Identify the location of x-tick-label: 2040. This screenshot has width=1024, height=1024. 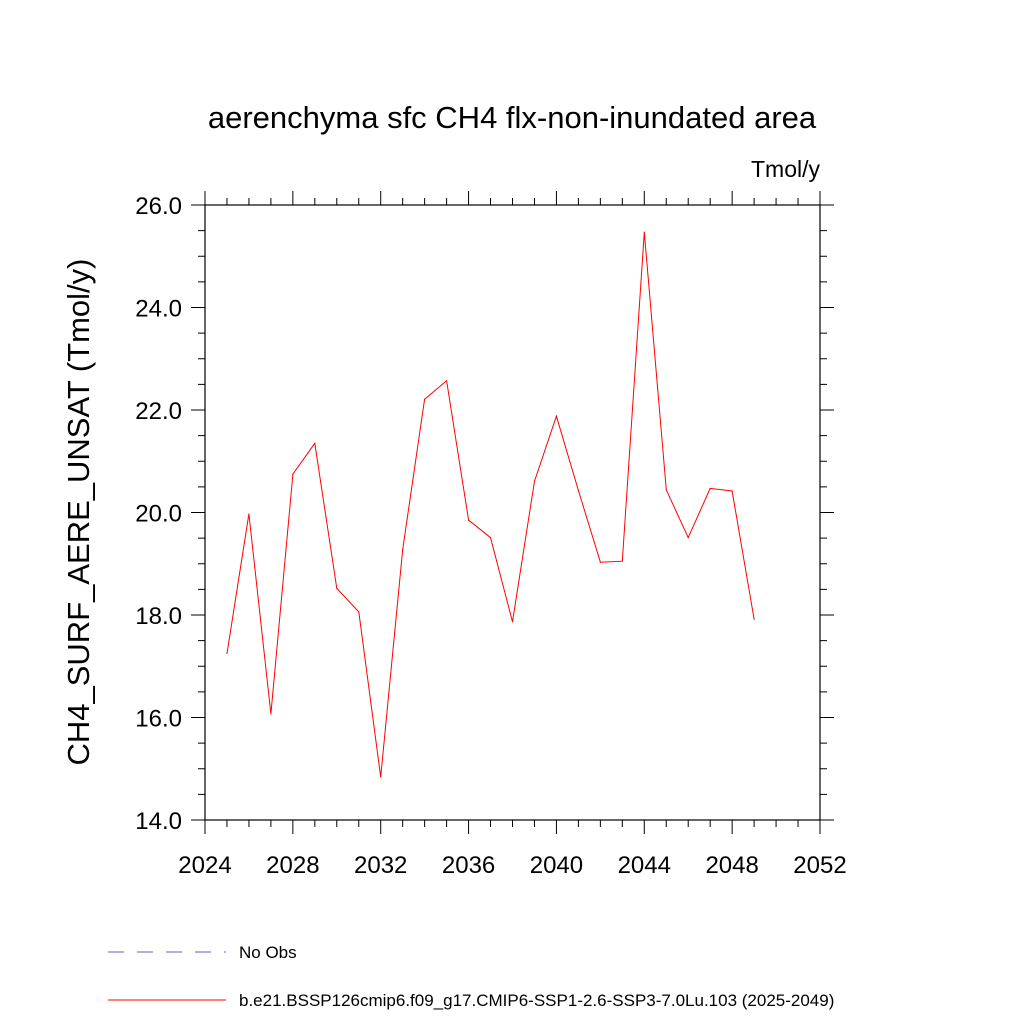
(556, 865).